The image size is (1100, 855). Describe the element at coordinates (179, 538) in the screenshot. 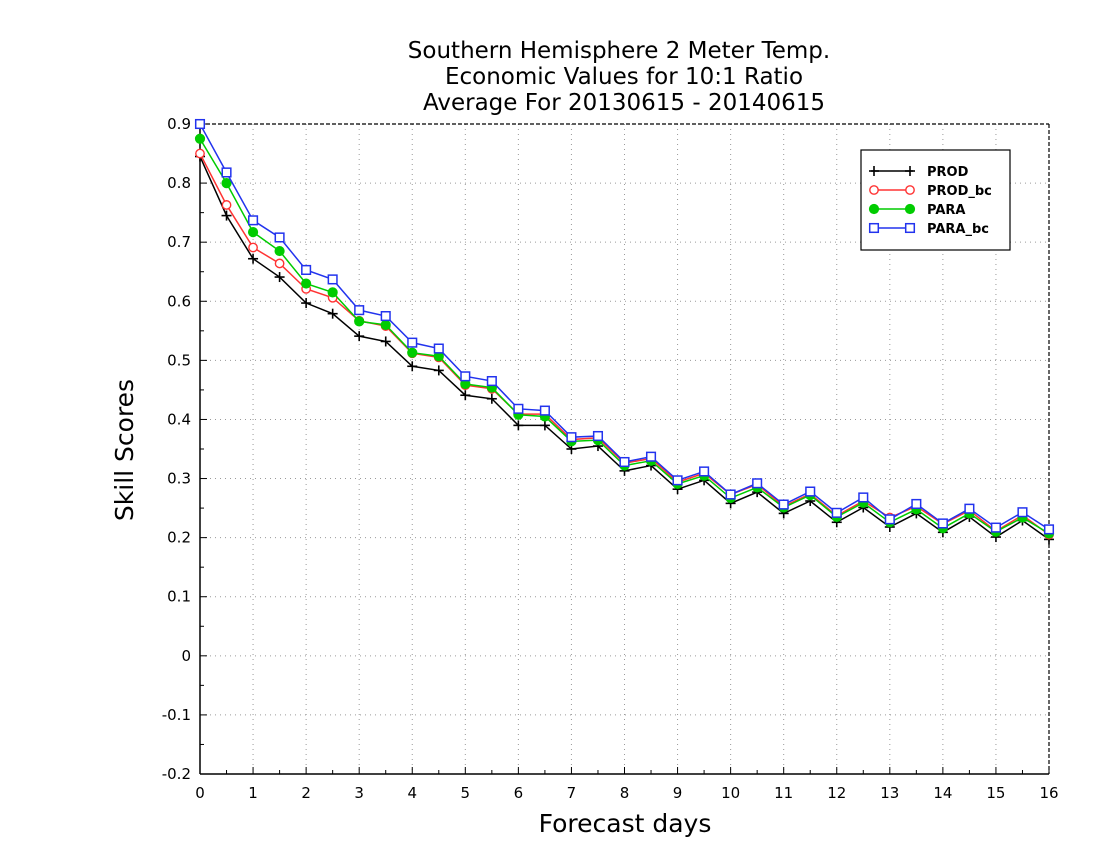

I see `y-tick-label: 0.2` at that location.